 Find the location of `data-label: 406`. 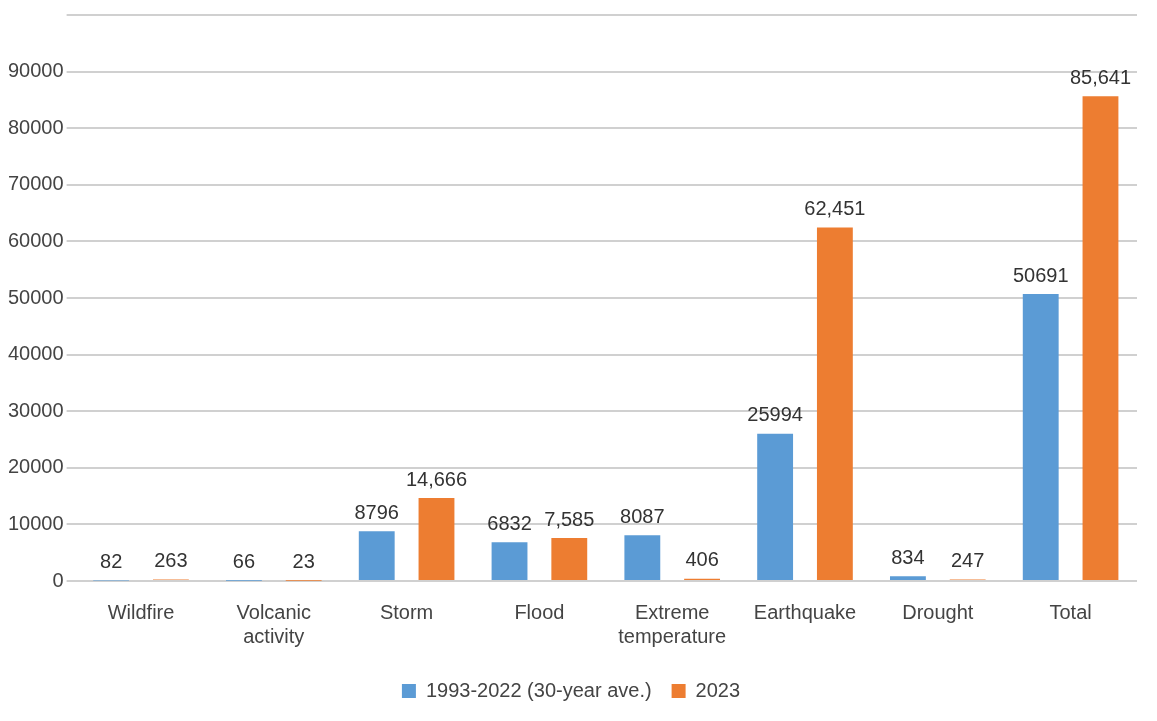

data-label: 406 is located at coordinates (702, 559).